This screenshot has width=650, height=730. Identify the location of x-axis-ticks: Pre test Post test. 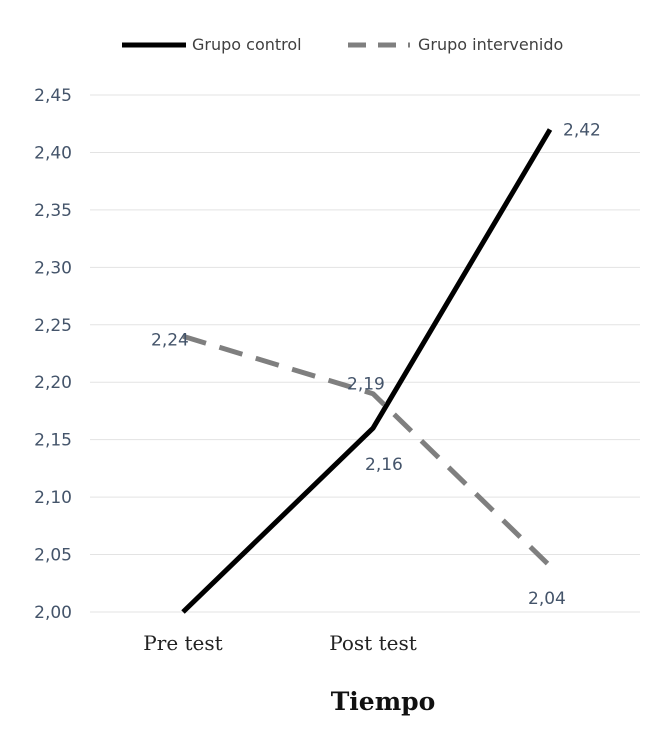
(279, 643).